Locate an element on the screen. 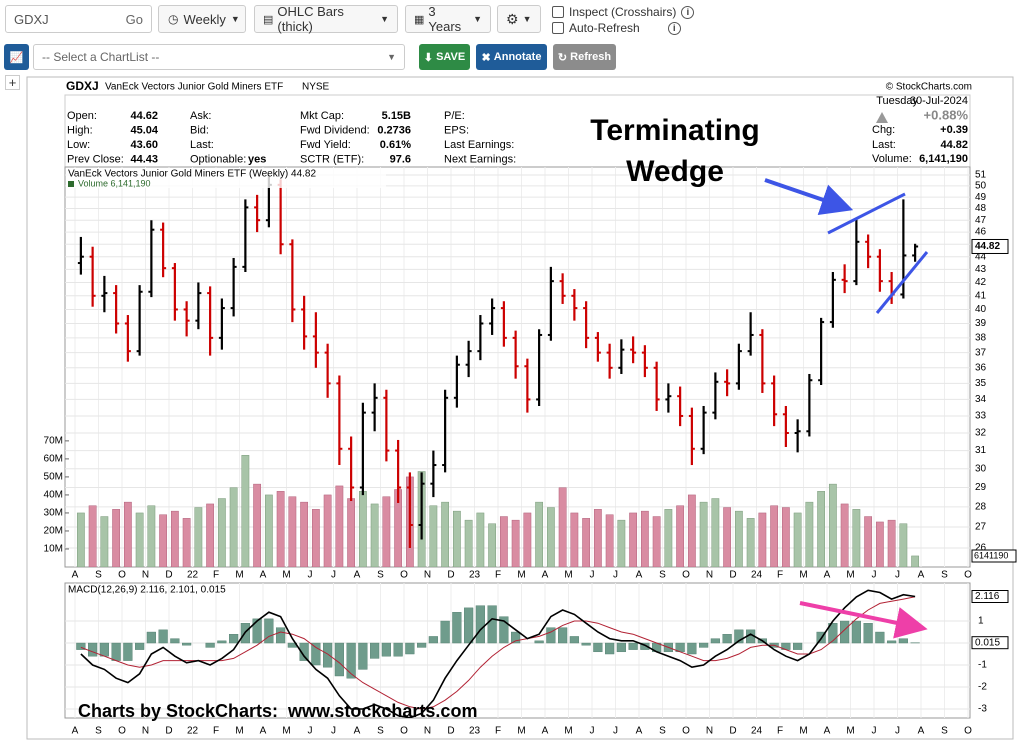 The height and width of the screenshot is (742, 1019). x-tick-label: D is located at coordinates (450, 575).